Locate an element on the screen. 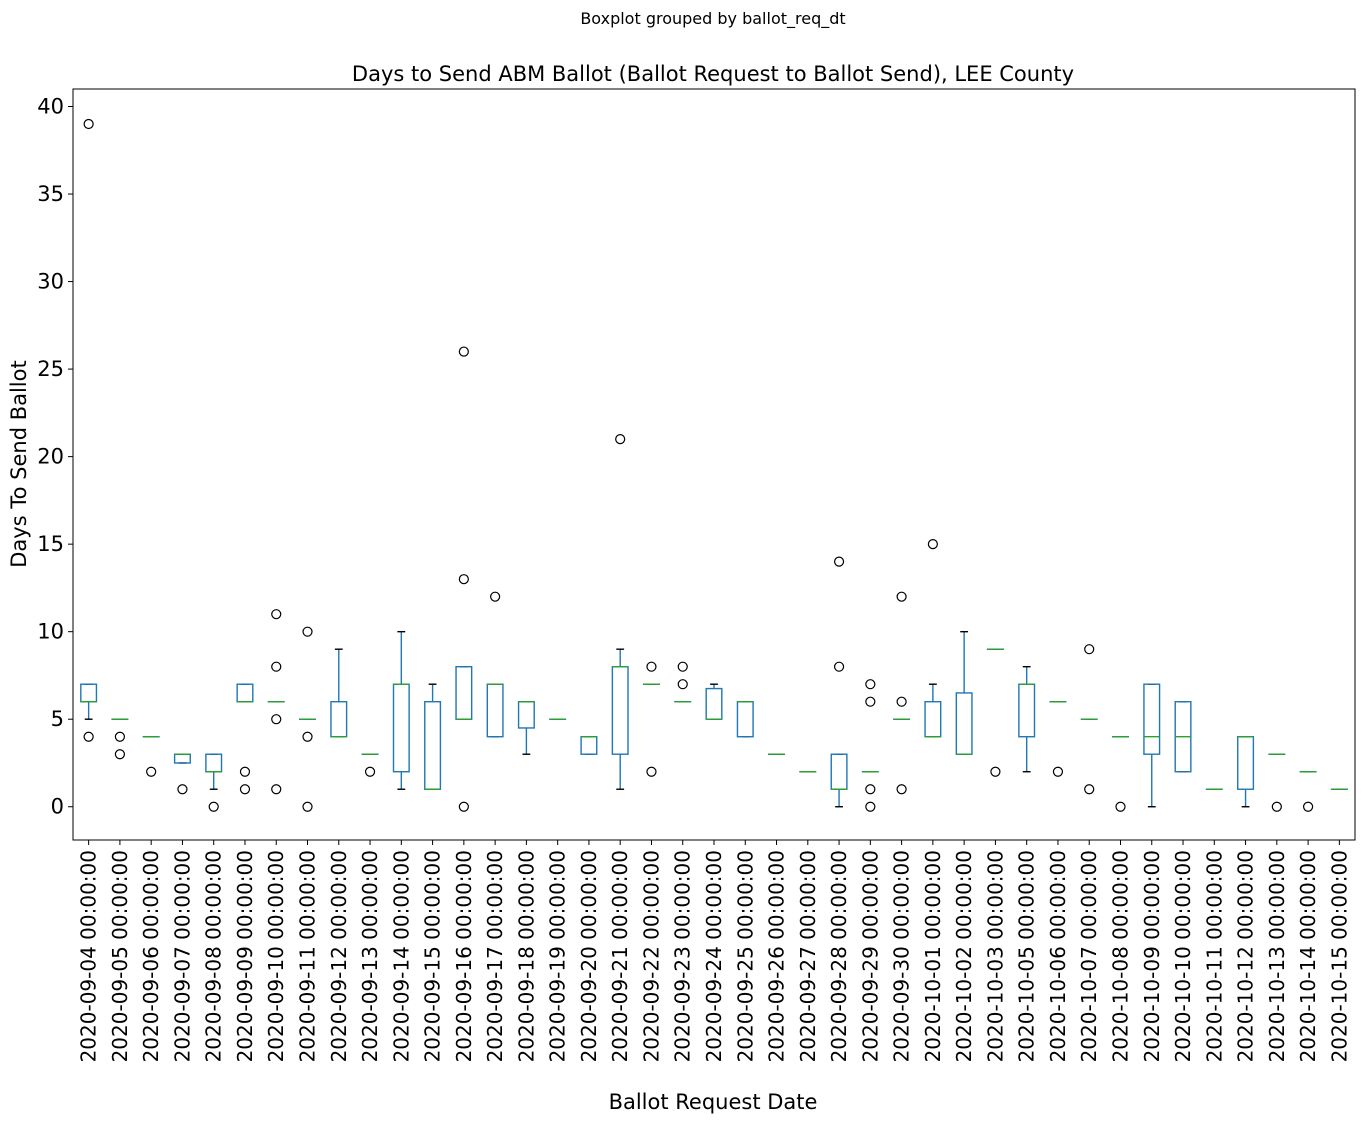 This screenshot has height=1122, width=1363. x-tick-label: 2020-09-18 00:00:00 is located at coordinates (526, 956).